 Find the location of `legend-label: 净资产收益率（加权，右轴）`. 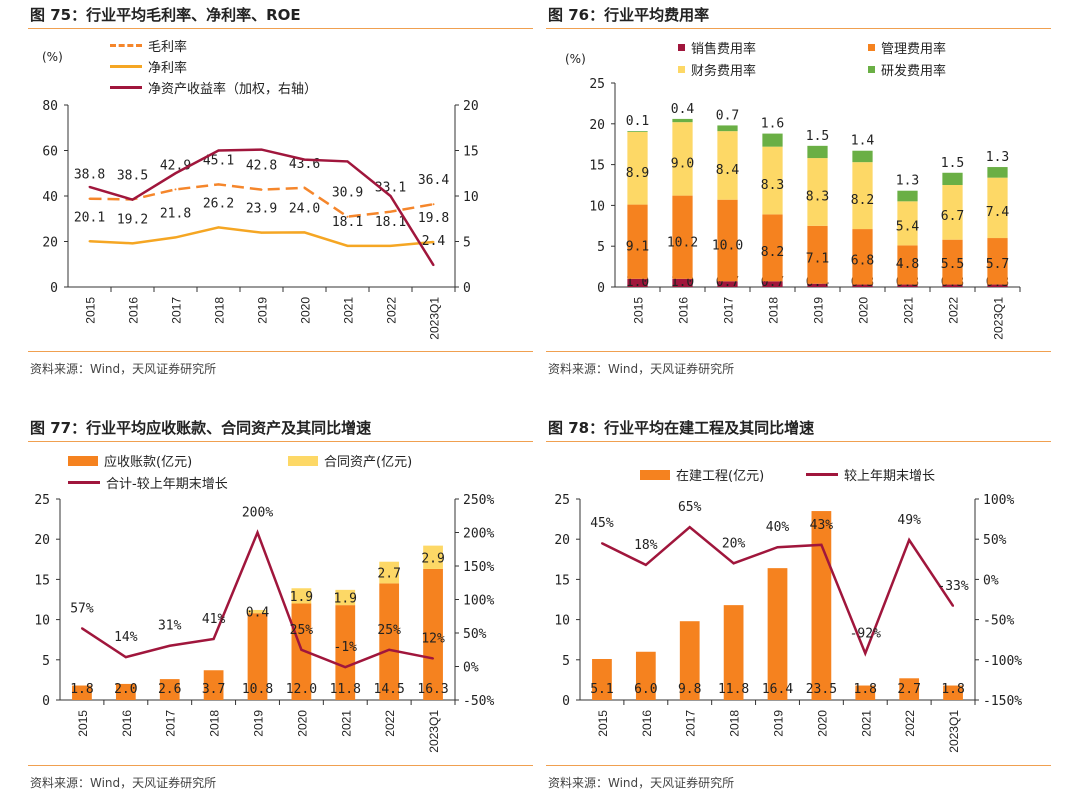

legend-label: 净资产收益率（加权，右轴） is located at coordinates (233, 89).